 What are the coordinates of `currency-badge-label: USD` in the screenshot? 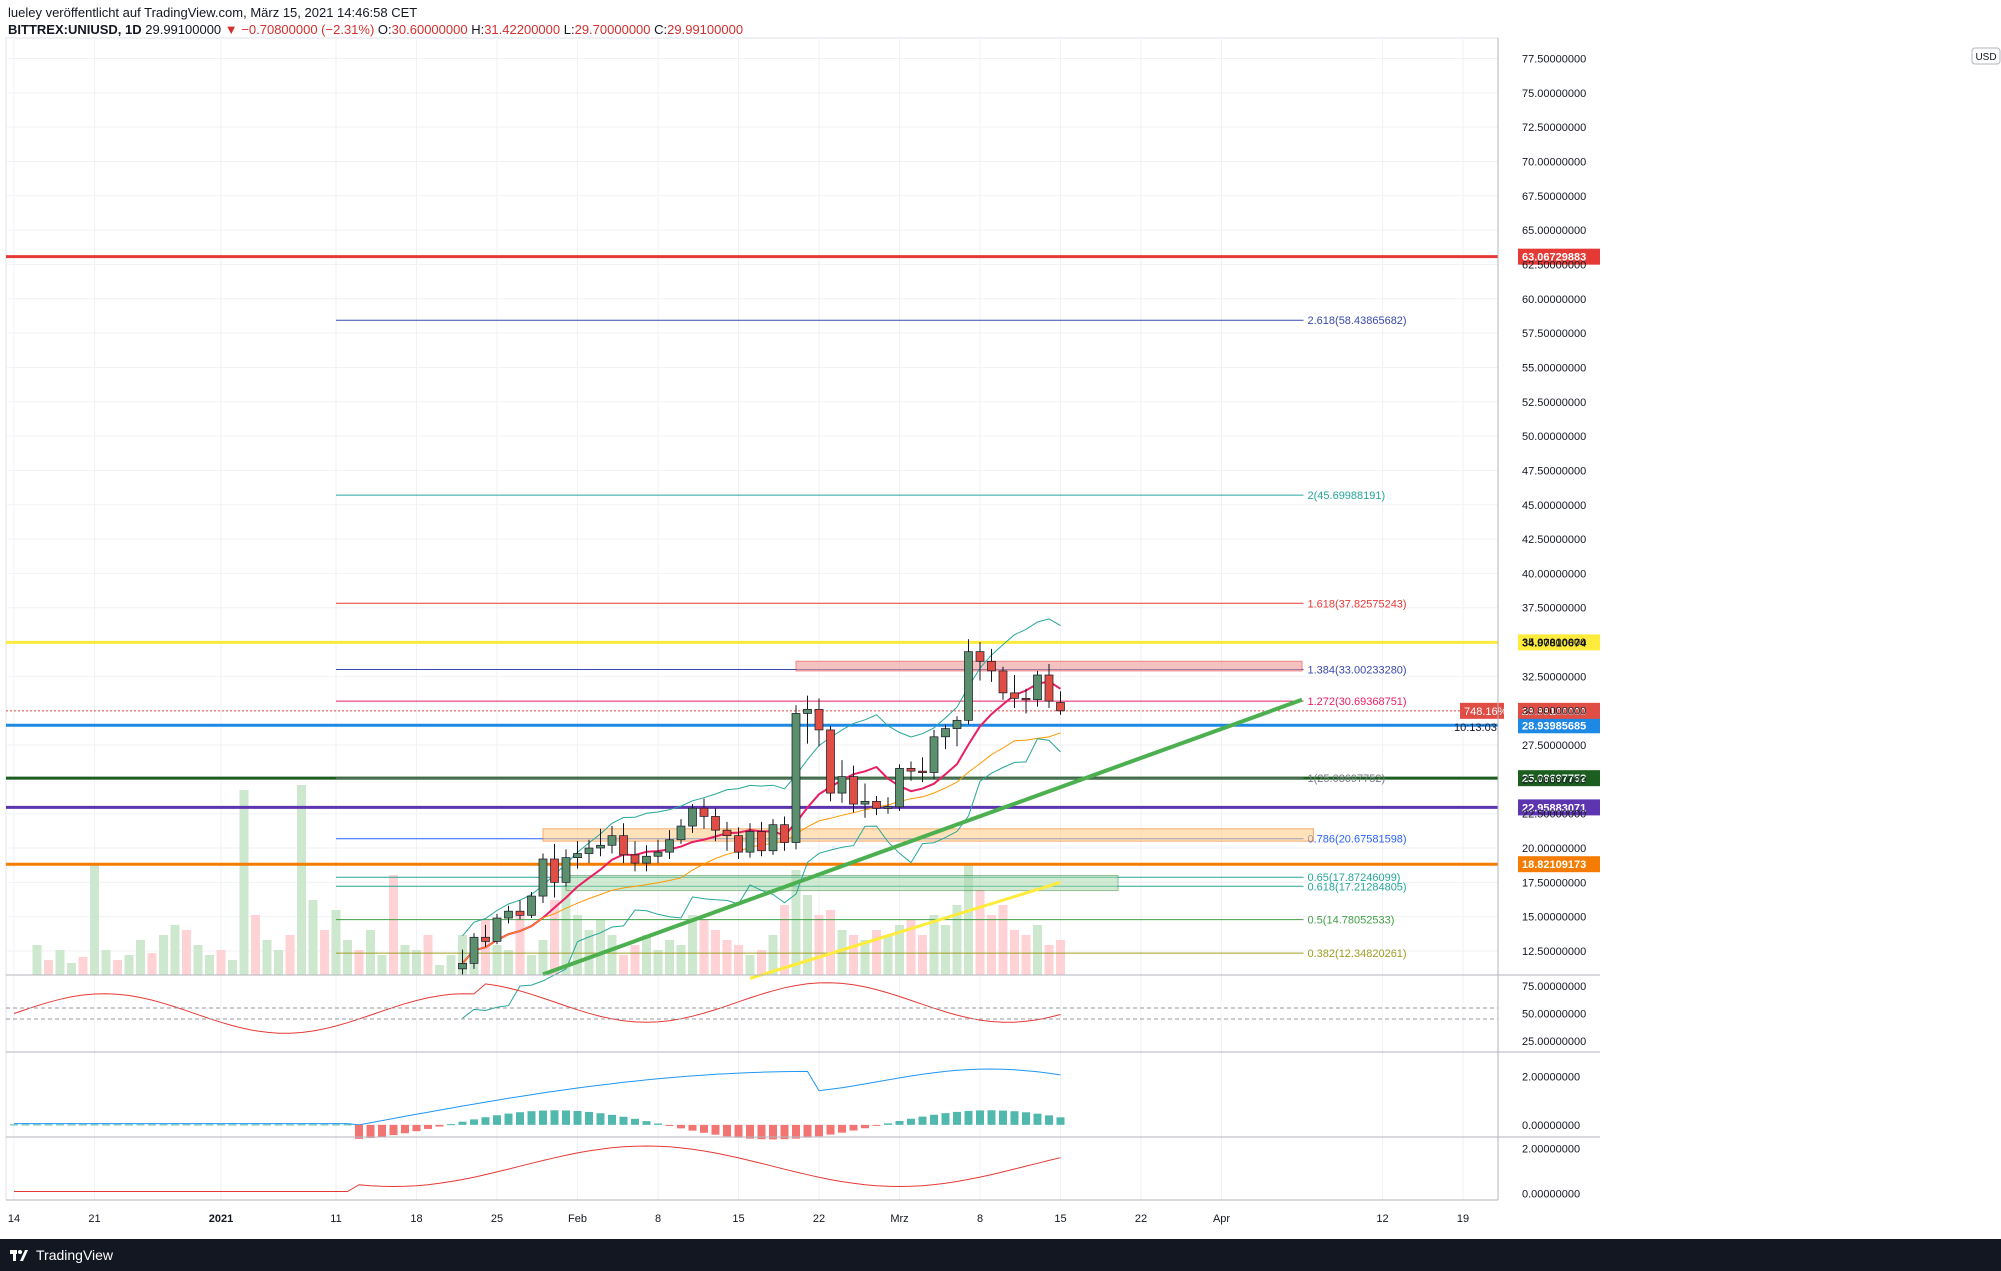 It's located at (1985, 57).